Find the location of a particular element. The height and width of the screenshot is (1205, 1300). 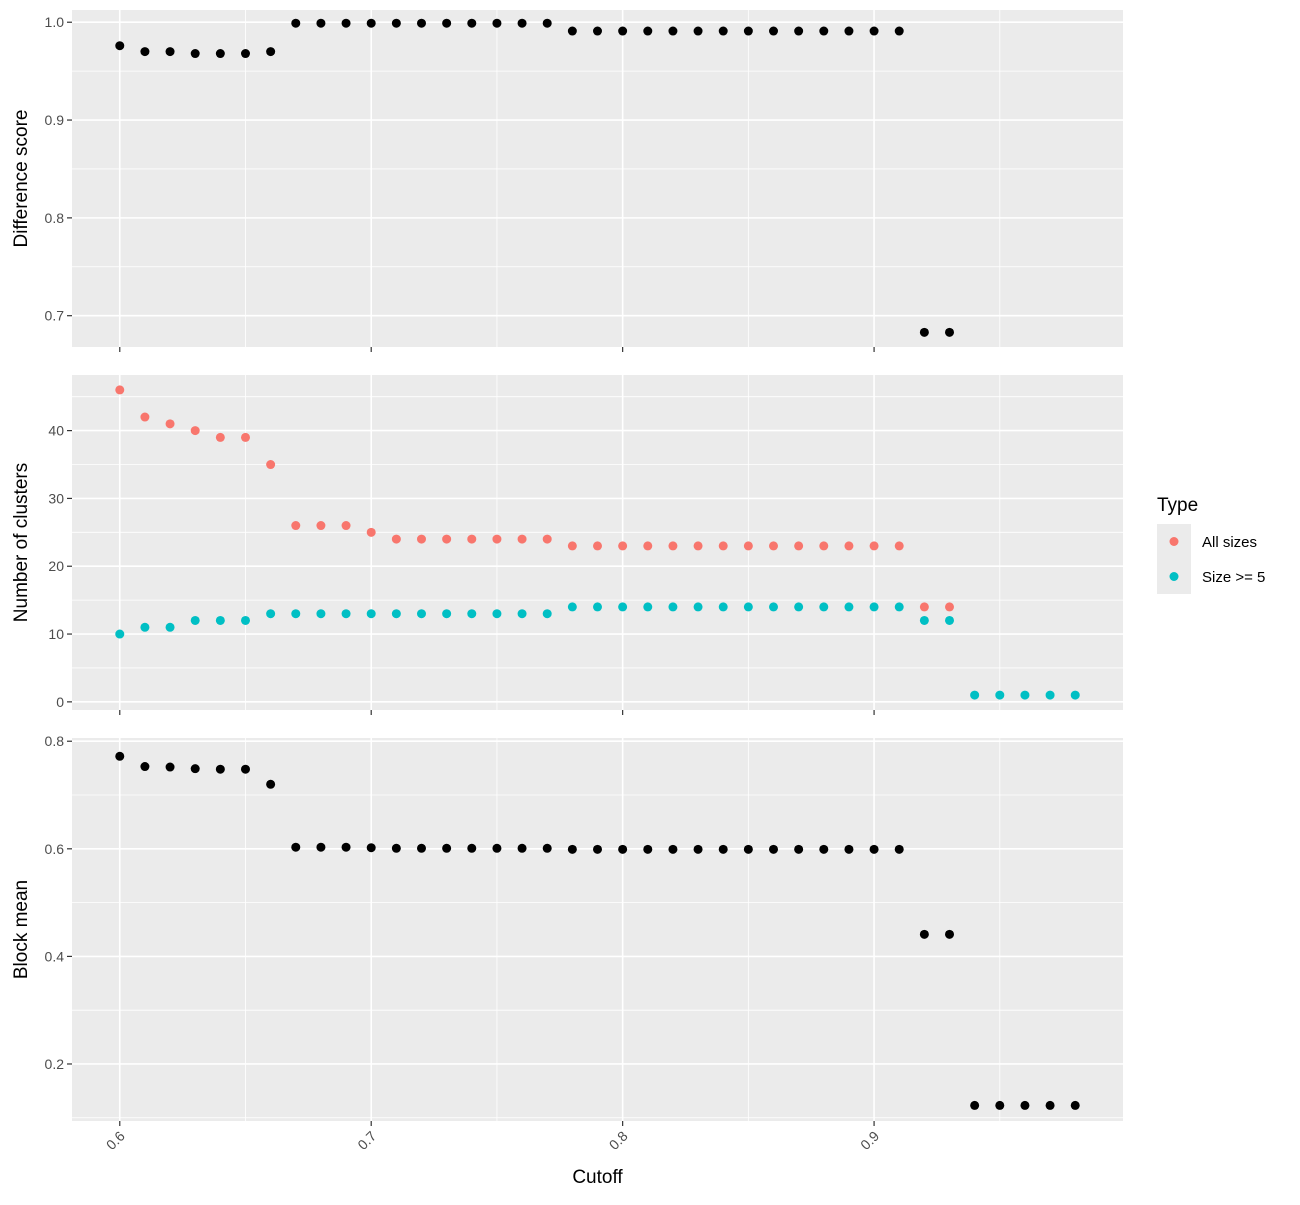

y-tick-label: 20 is located at coordinates (56, 566).